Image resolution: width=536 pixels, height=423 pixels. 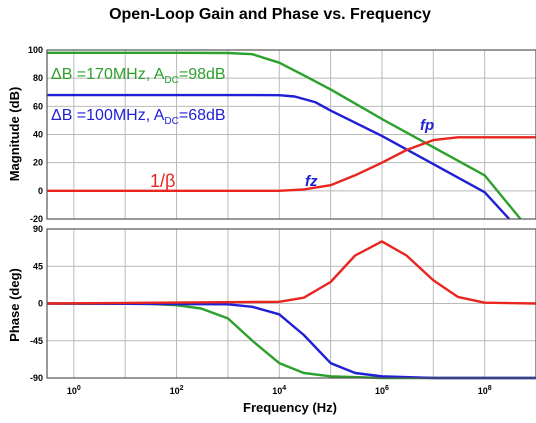 I want to click on legend-blue: ΔB =100MHz, ADC=68dB, so click(x=138, y=117).